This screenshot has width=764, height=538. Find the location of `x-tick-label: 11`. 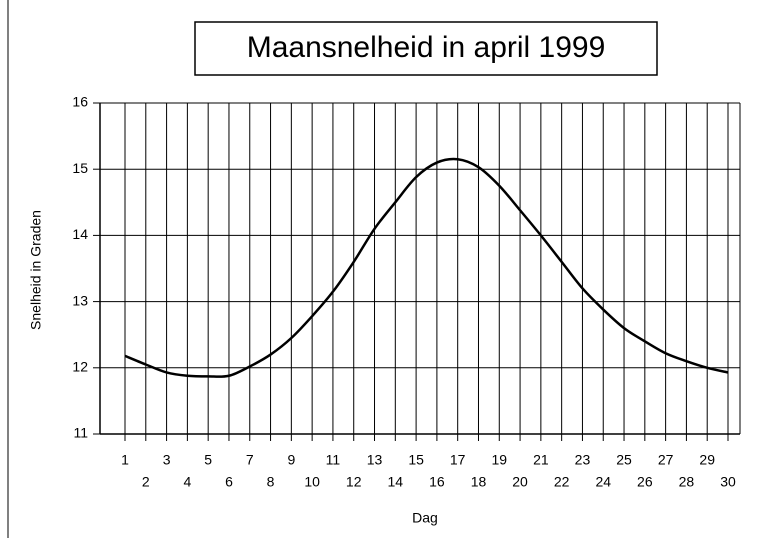

x-tick-label: 11 is located at coordinates (333, 460).